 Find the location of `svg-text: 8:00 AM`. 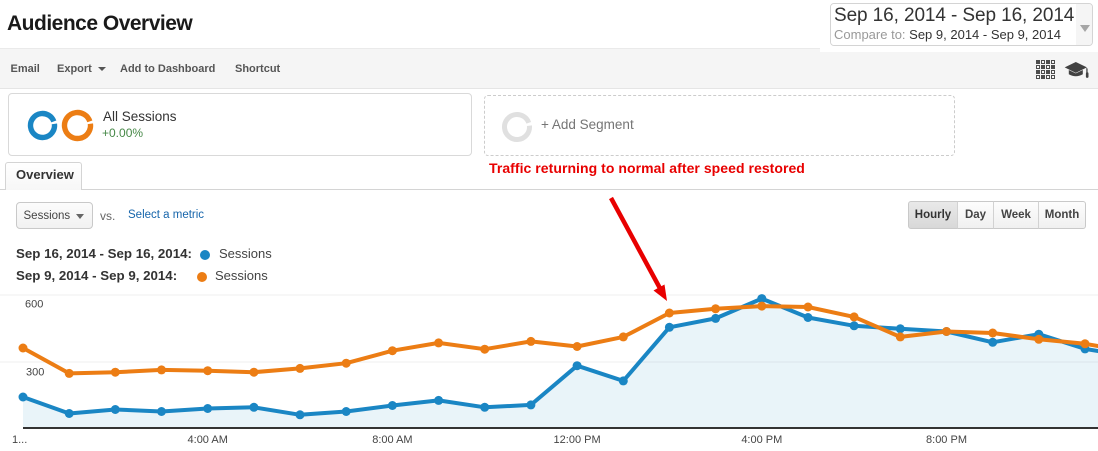

svg-text: 8:00 AM is located at coordinates (392, 440).